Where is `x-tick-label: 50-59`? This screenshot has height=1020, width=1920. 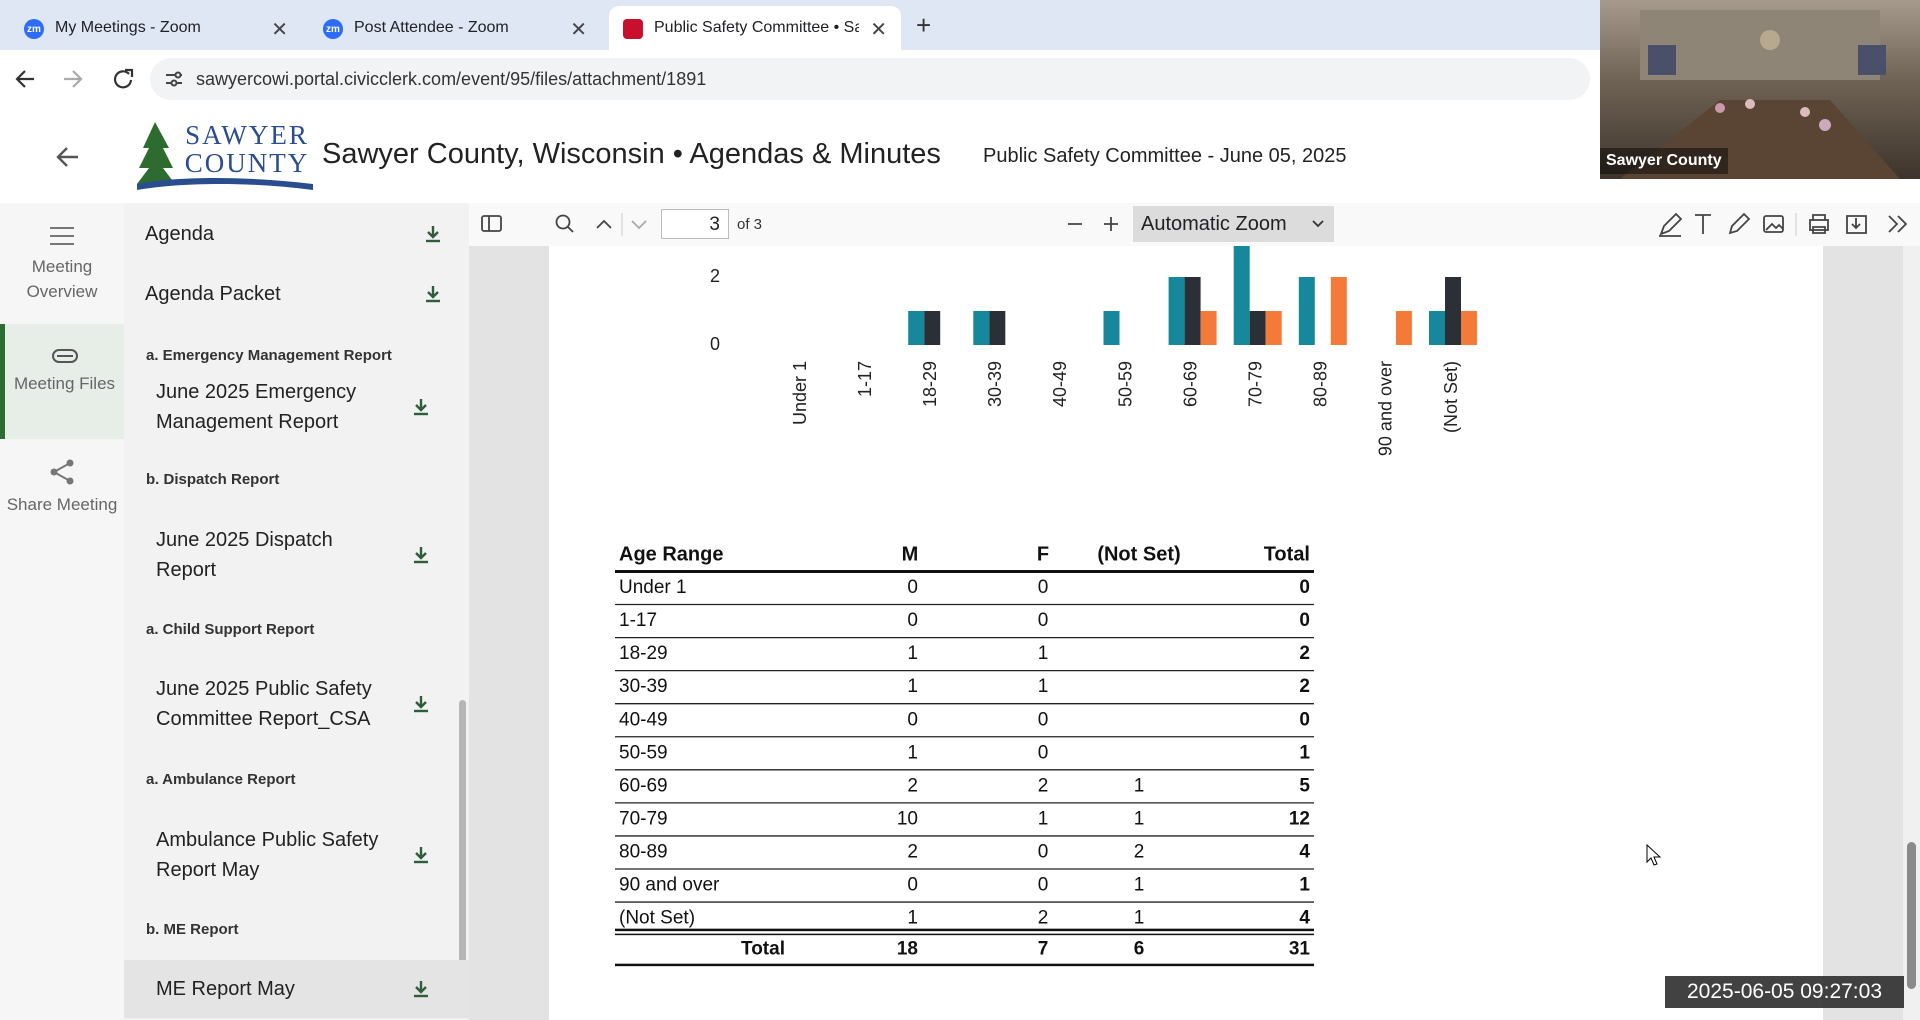
x-tick-label: 50-59 is located at coordinates (1125, 384).